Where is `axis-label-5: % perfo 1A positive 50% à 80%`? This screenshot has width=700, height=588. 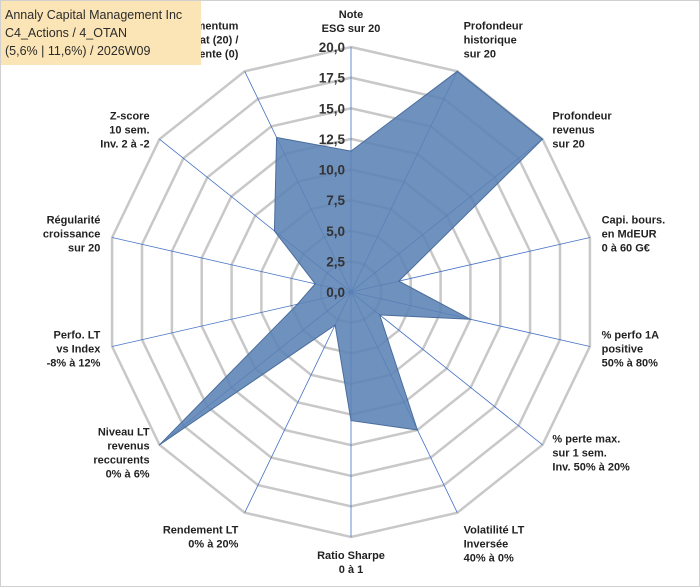 axis-label-5: % perfo 1A positive 50% à 80% is located at coordinates (631, 350).